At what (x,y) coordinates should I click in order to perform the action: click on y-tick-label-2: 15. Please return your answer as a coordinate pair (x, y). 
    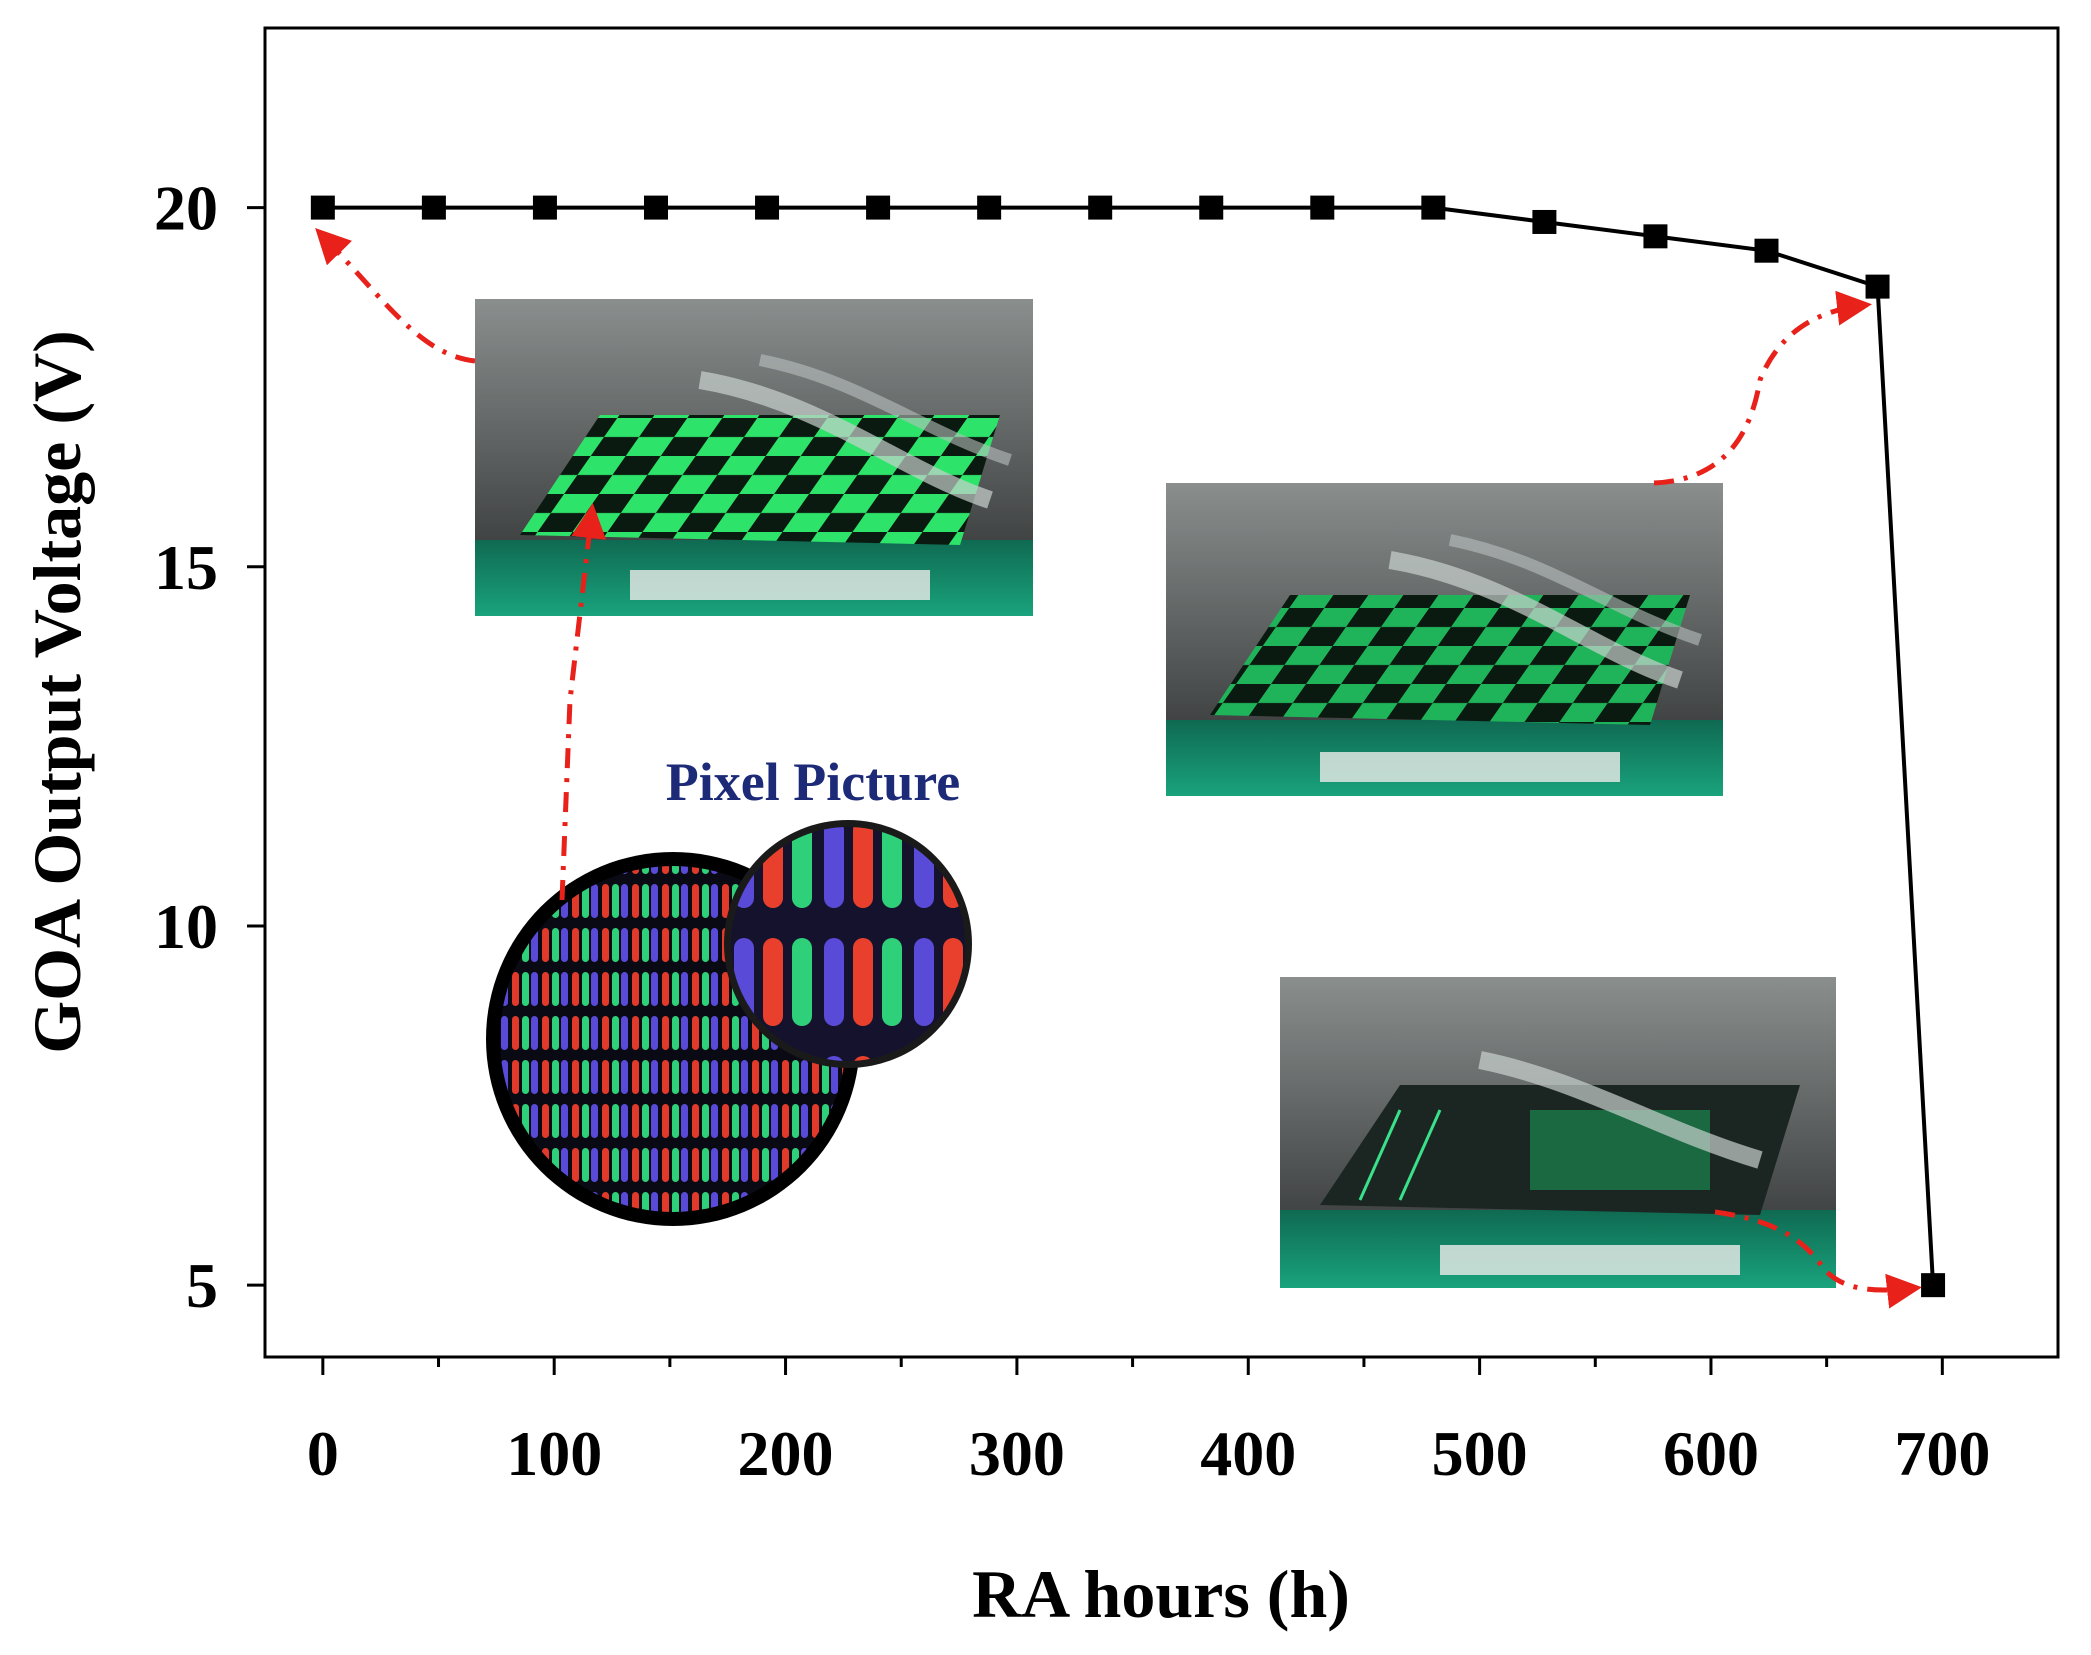
    Looking at the image, I should click on (186, 567).